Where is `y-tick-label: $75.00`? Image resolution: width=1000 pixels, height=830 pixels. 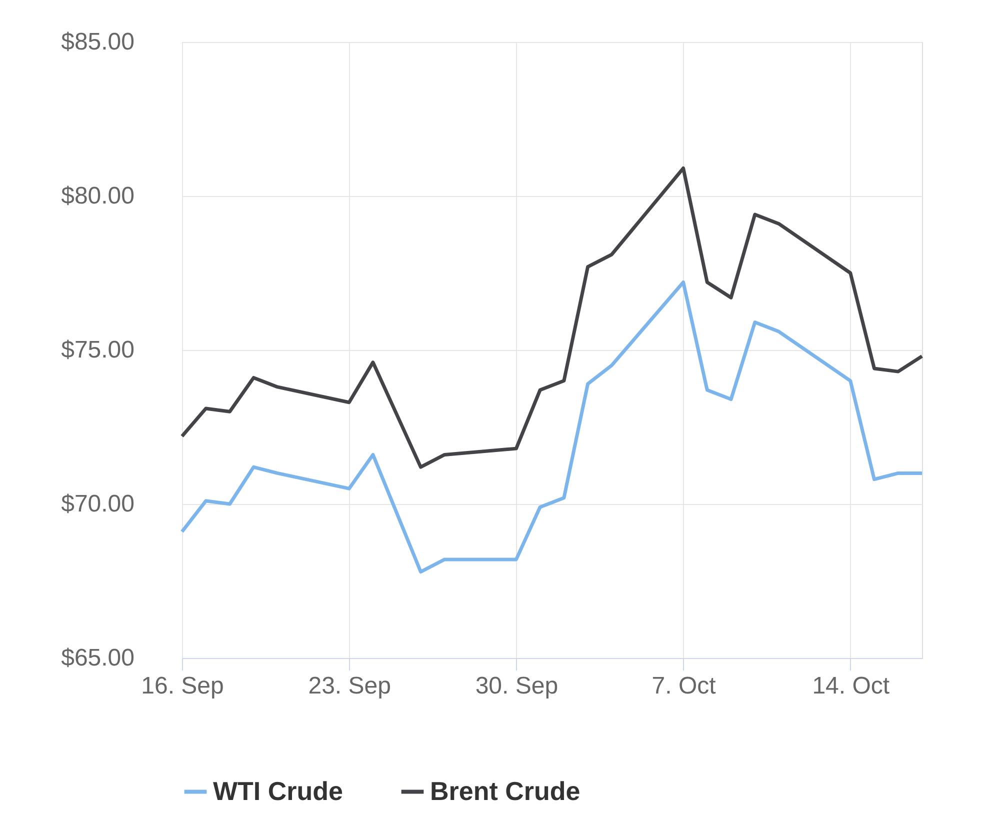 y-tick-label: $75.00 is located at coordinates (97, 350).